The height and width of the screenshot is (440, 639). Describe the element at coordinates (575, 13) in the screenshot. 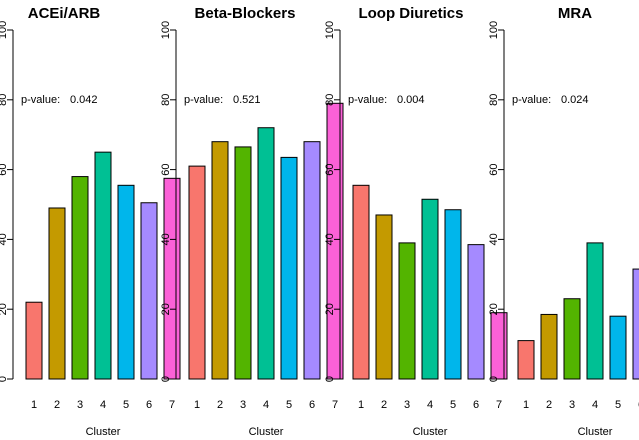

I see `panel-title: MRA` at that location.